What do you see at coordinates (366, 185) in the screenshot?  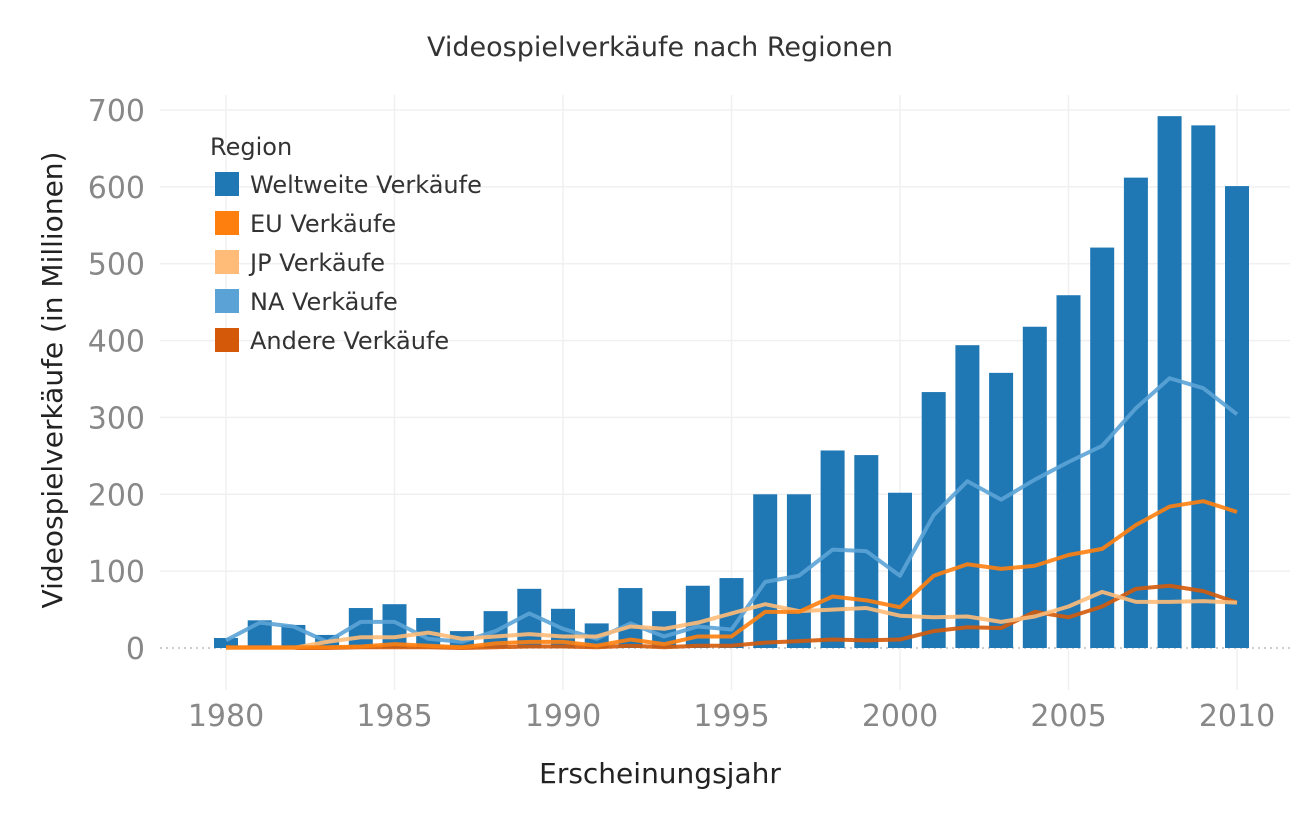 I see `legend-entry: Weltweite Verkäufe` at bounding box center [366, 185].